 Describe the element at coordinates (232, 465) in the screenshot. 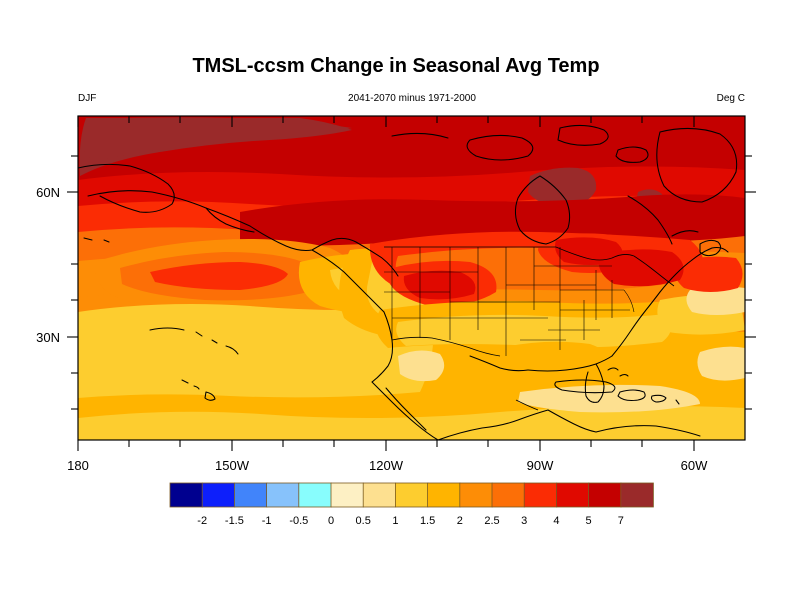

I see `x-tick-label-1: 150W` at that location.